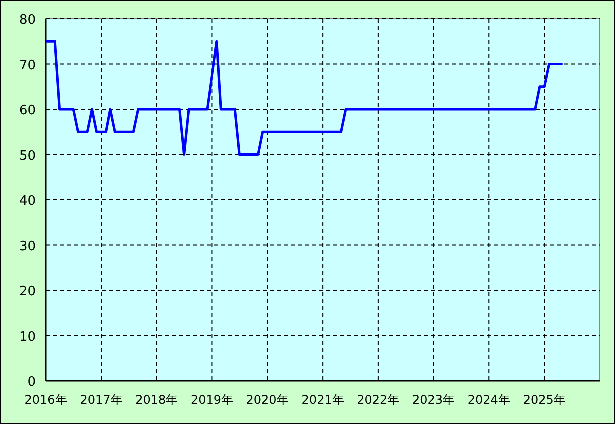 Image resolution: width=615 pixels, height=424 pixels. I want to click on x-tick-label: 2025年, so click(544, 400).